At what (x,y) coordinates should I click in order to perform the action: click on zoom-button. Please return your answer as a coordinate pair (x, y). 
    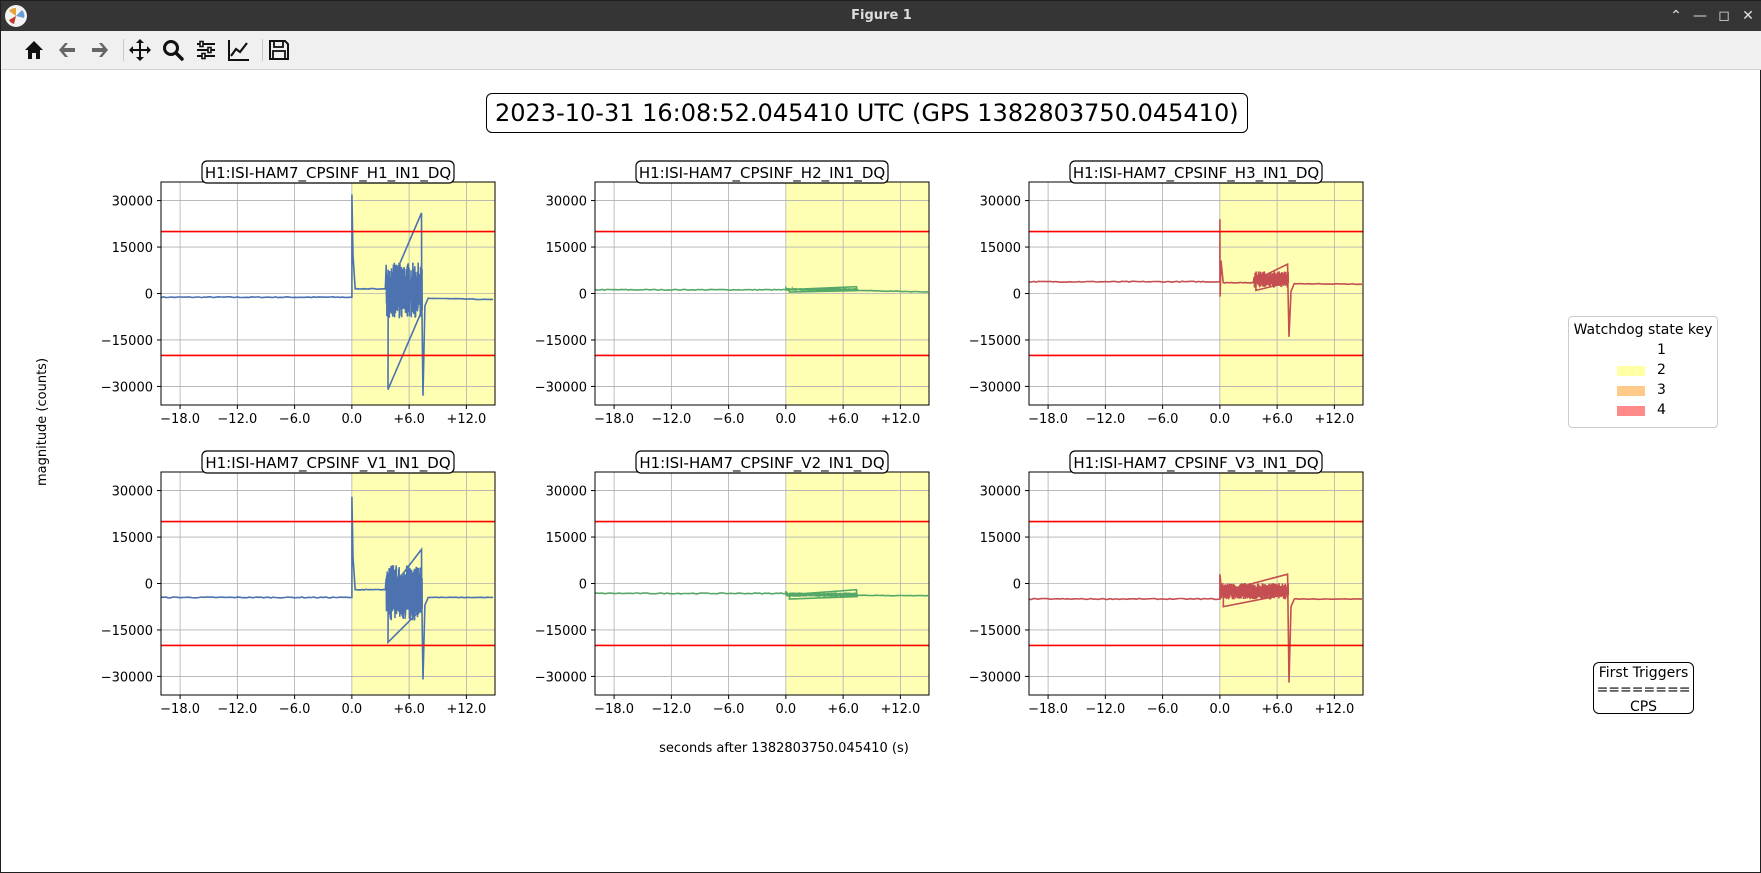
    Looking at the image, I should click on (173, 50).